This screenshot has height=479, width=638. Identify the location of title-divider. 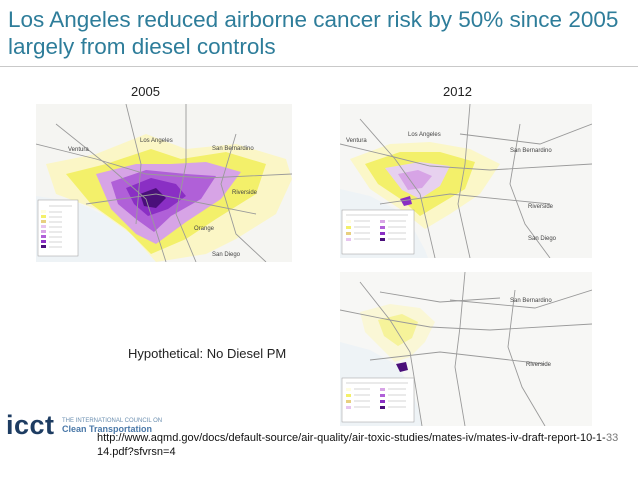
(319, 66).